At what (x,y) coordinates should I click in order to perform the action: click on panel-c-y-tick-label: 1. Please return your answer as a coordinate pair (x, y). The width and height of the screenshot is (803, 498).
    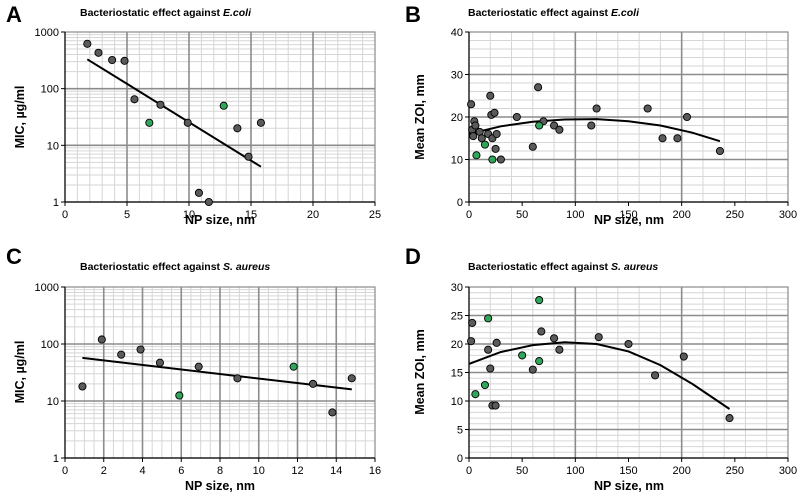
    Looking at the image, I should click on (56, 459).